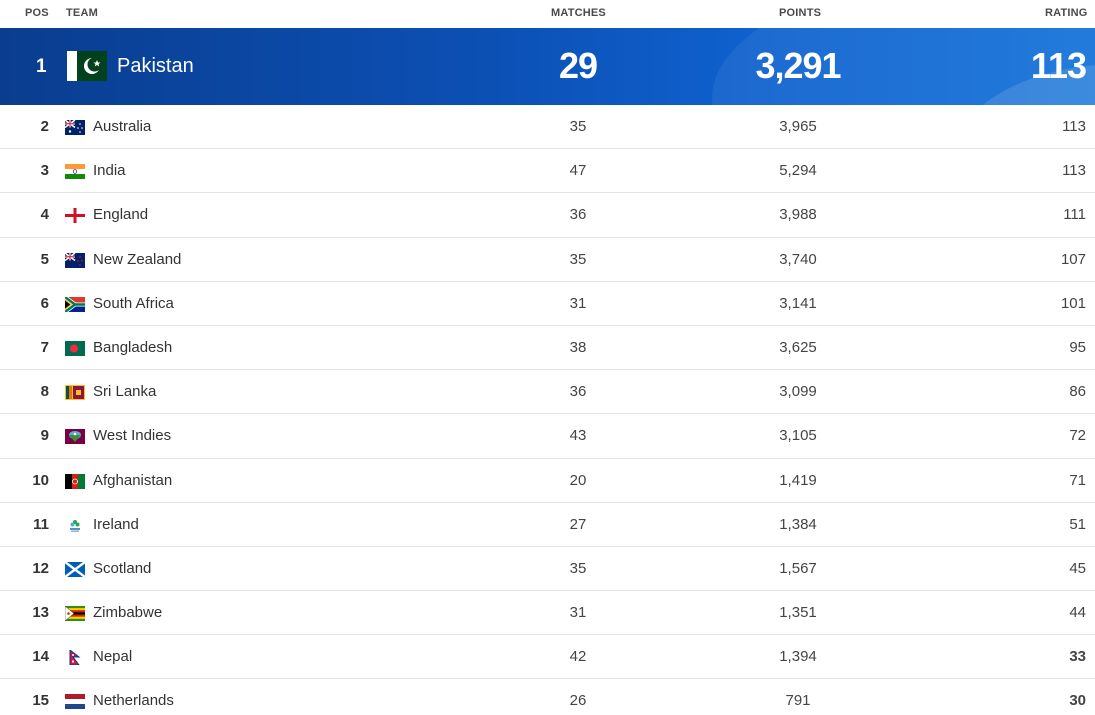 The width and height of the screenshot is (1095, 715). I want to click on row-rating: 51, so click(1077, 524).